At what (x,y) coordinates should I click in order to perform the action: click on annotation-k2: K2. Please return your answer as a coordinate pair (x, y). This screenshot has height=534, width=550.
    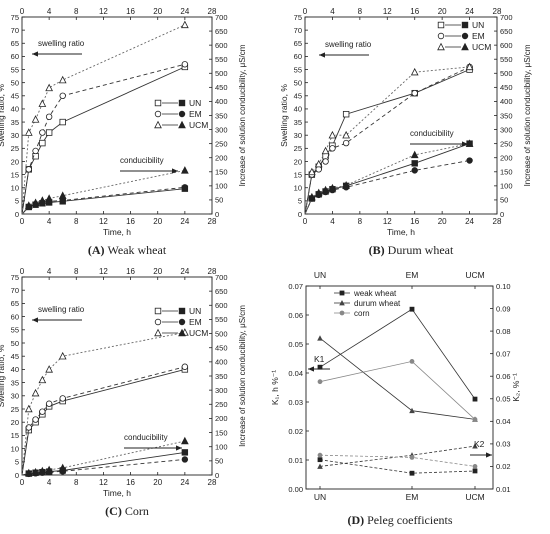
    Looking at the image, I should click on (479, 444).